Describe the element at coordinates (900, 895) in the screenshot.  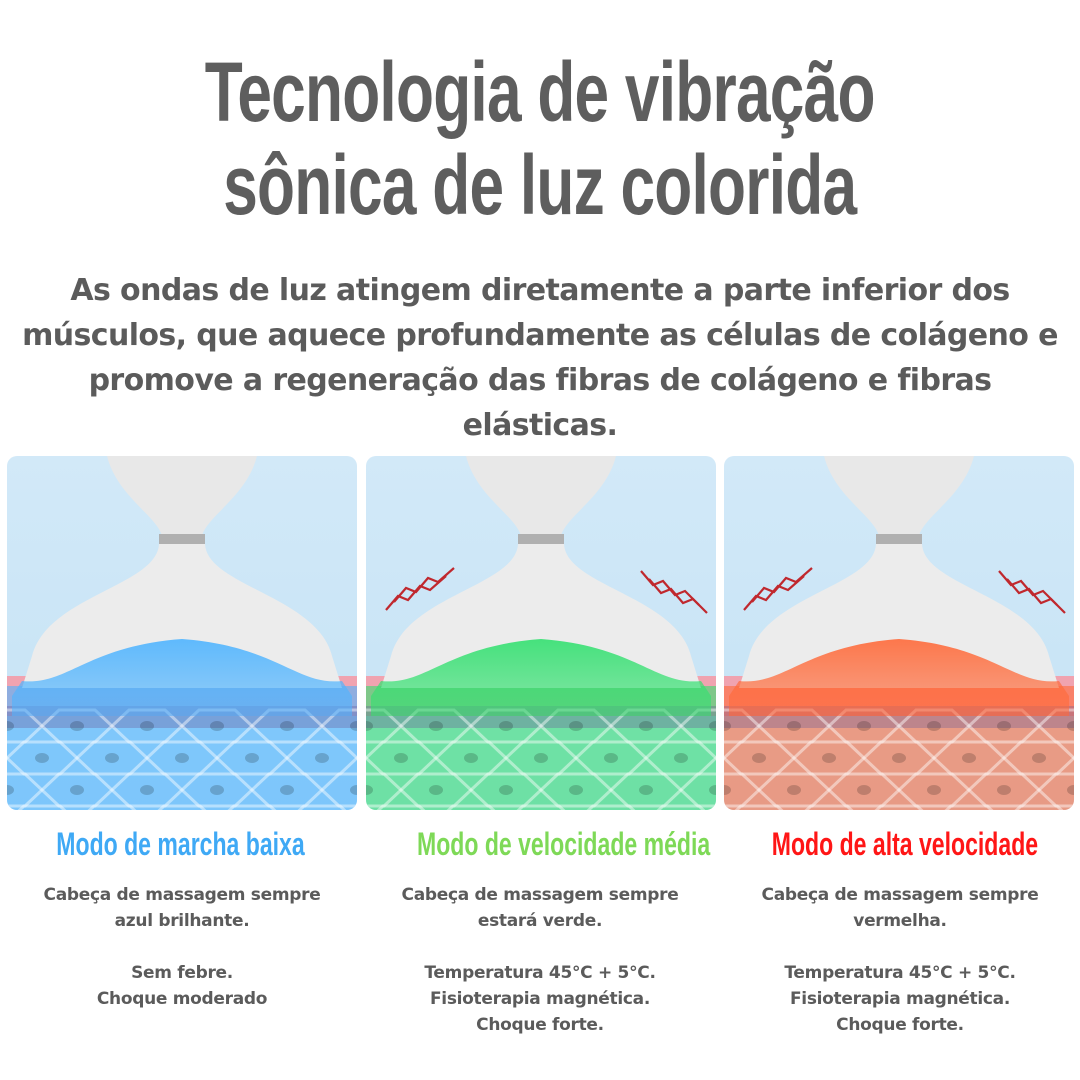
I see `description-line: Cabeça de massagem sempre` at that location.